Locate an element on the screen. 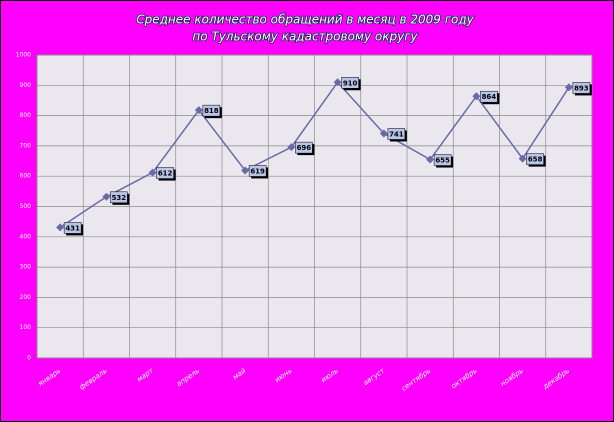 The image size is (614, 422). y-tick-label: 800 is located at coordinates (26, 115).